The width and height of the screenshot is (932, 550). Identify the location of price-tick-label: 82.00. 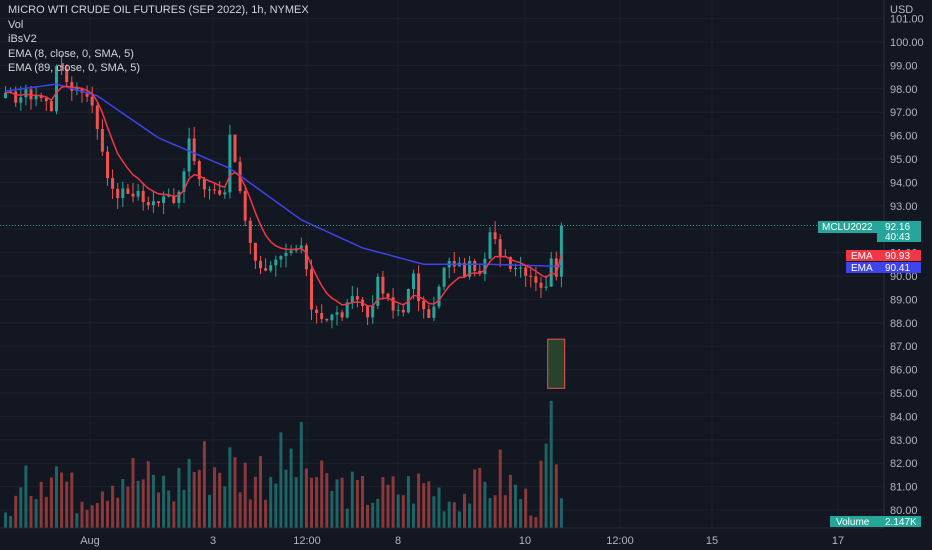
(904, 464).